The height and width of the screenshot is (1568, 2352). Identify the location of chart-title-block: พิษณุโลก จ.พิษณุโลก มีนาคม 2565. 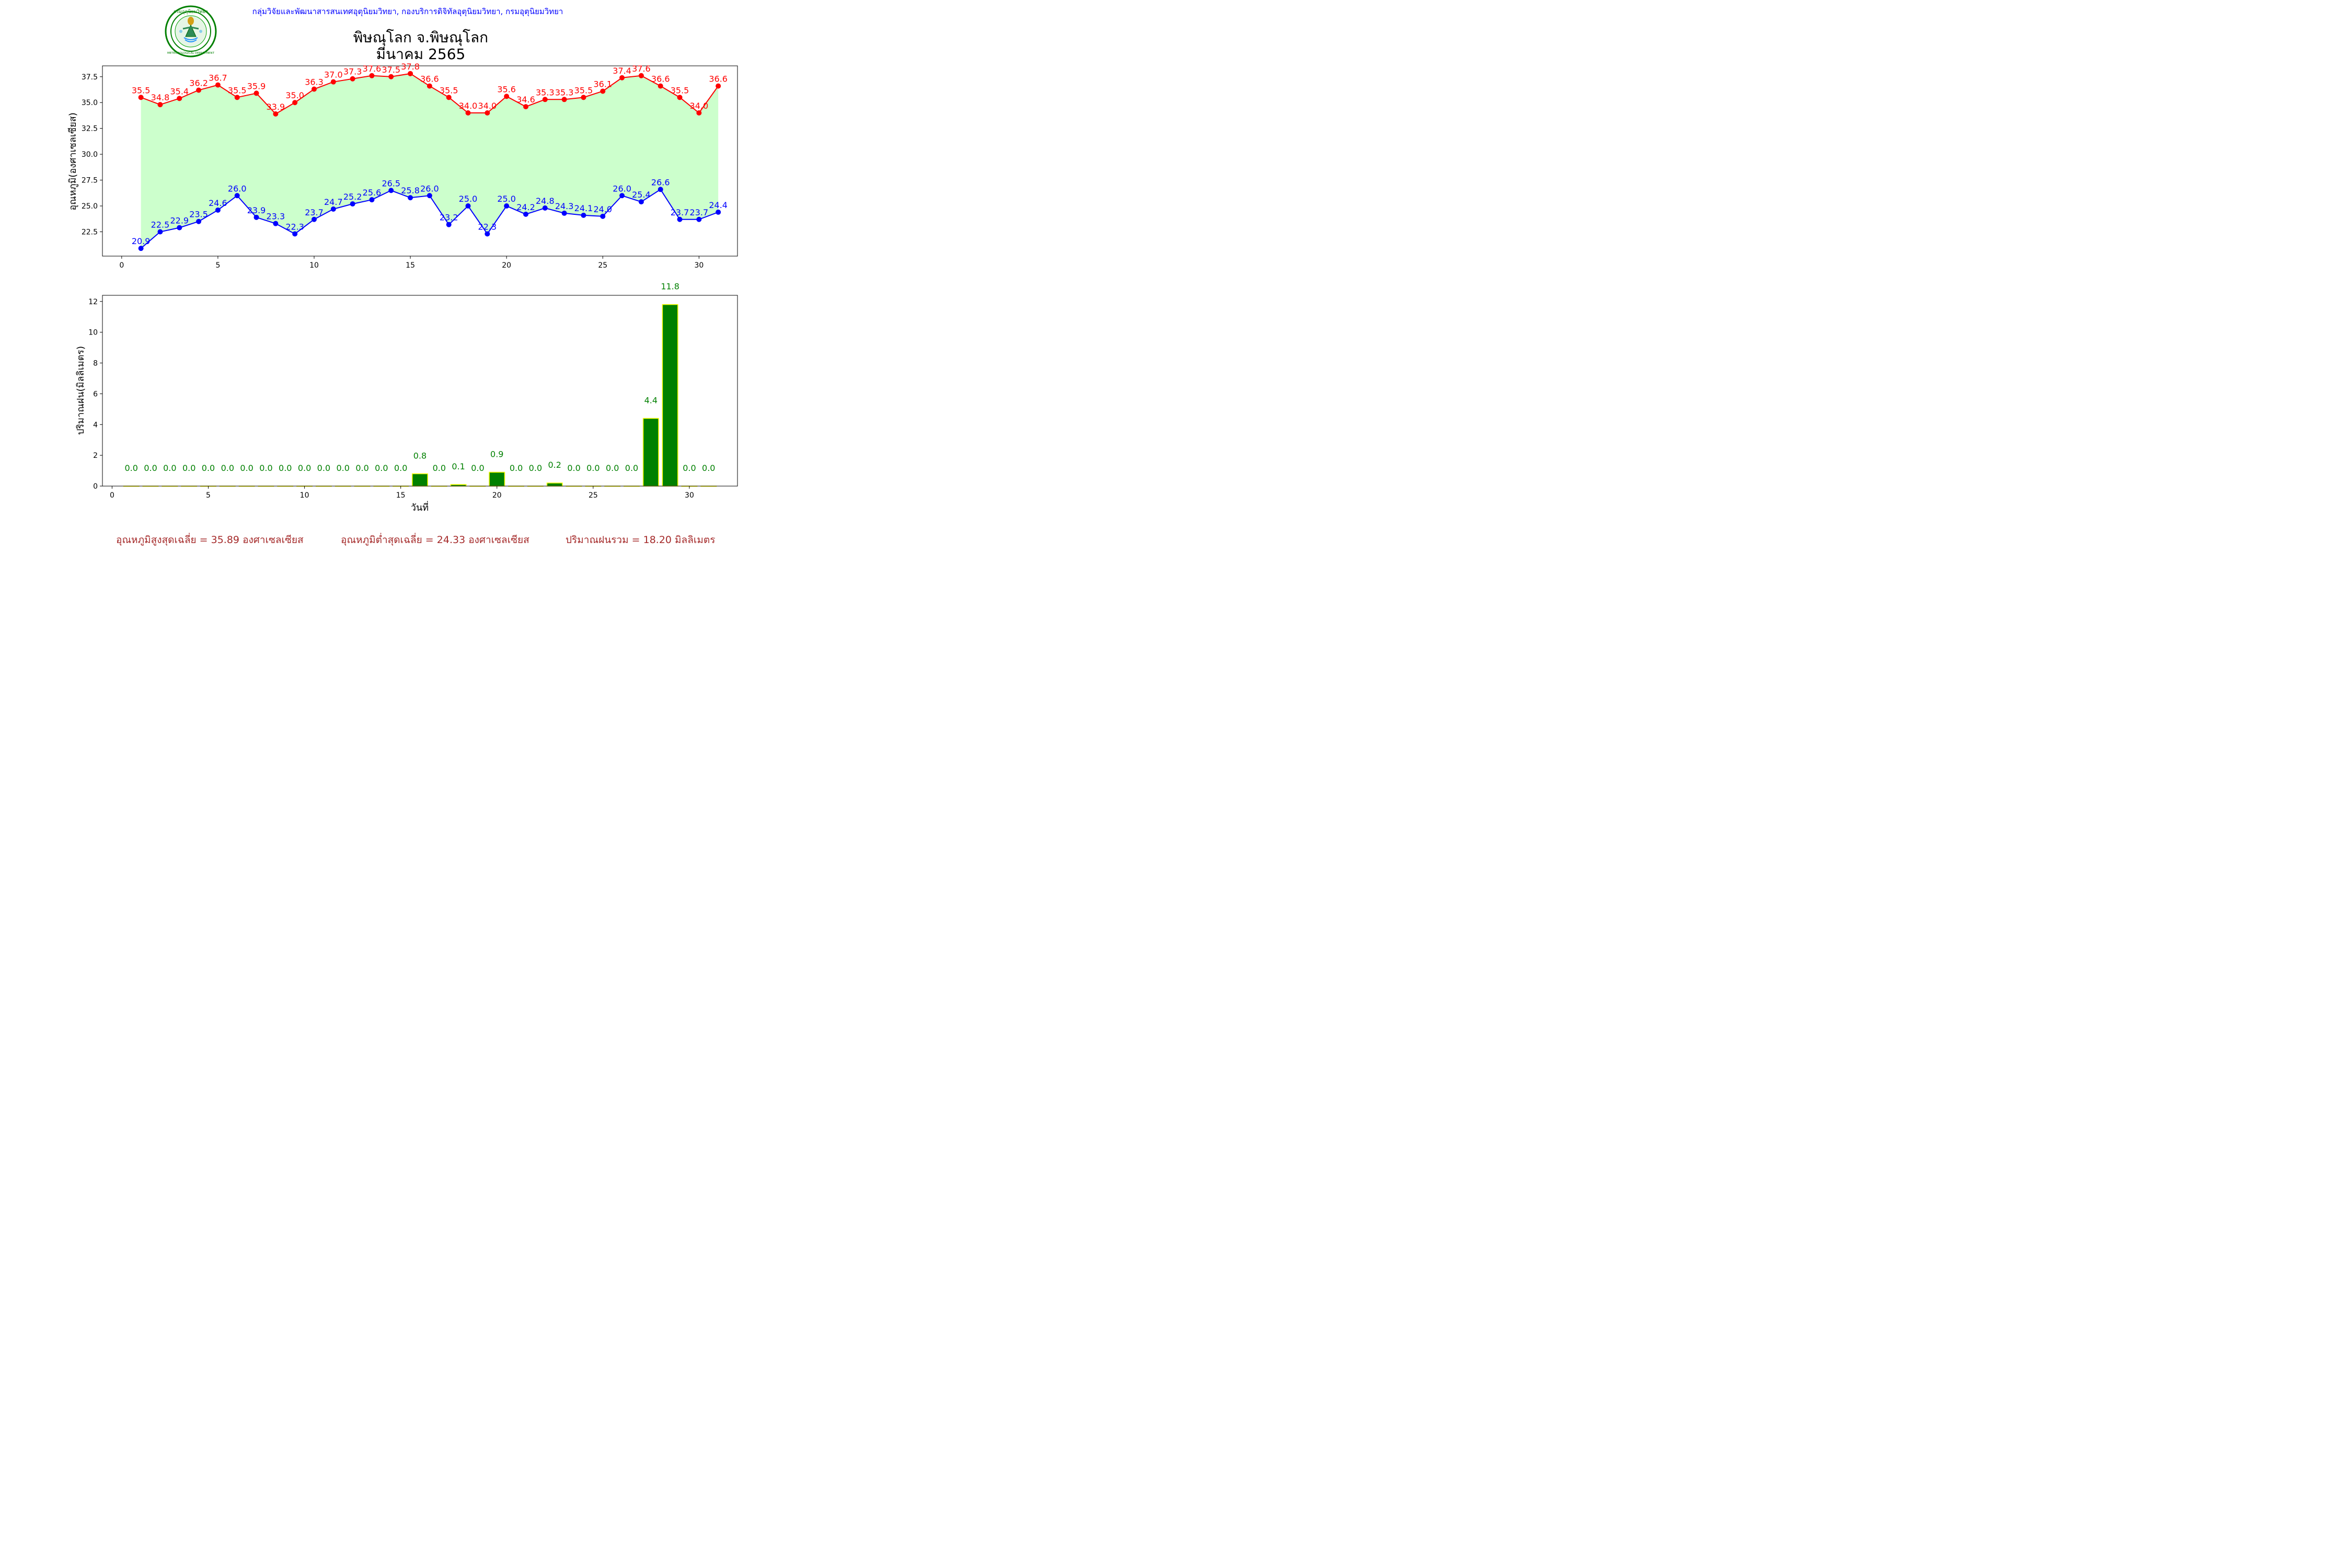
(420, 46).